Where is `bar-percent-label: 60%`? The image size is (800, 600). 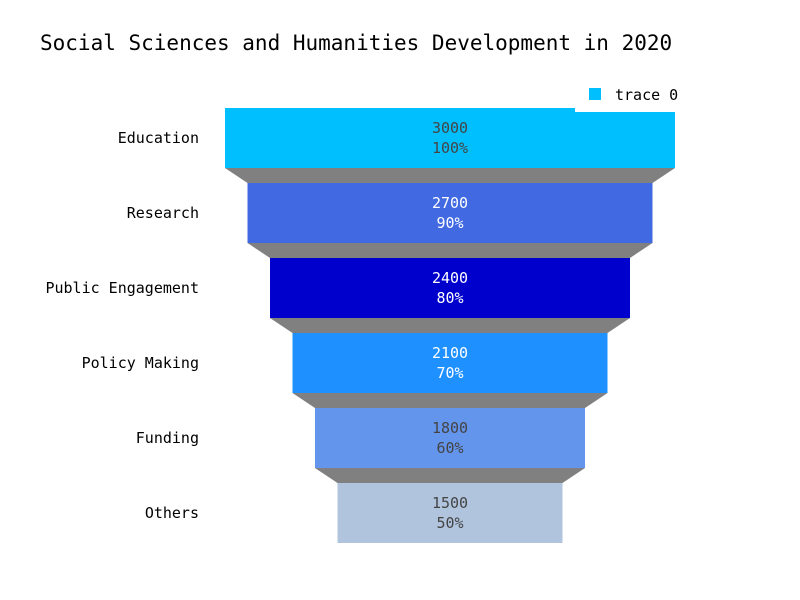
bar-percent-label: 60% is located at coordinates (449, 448).